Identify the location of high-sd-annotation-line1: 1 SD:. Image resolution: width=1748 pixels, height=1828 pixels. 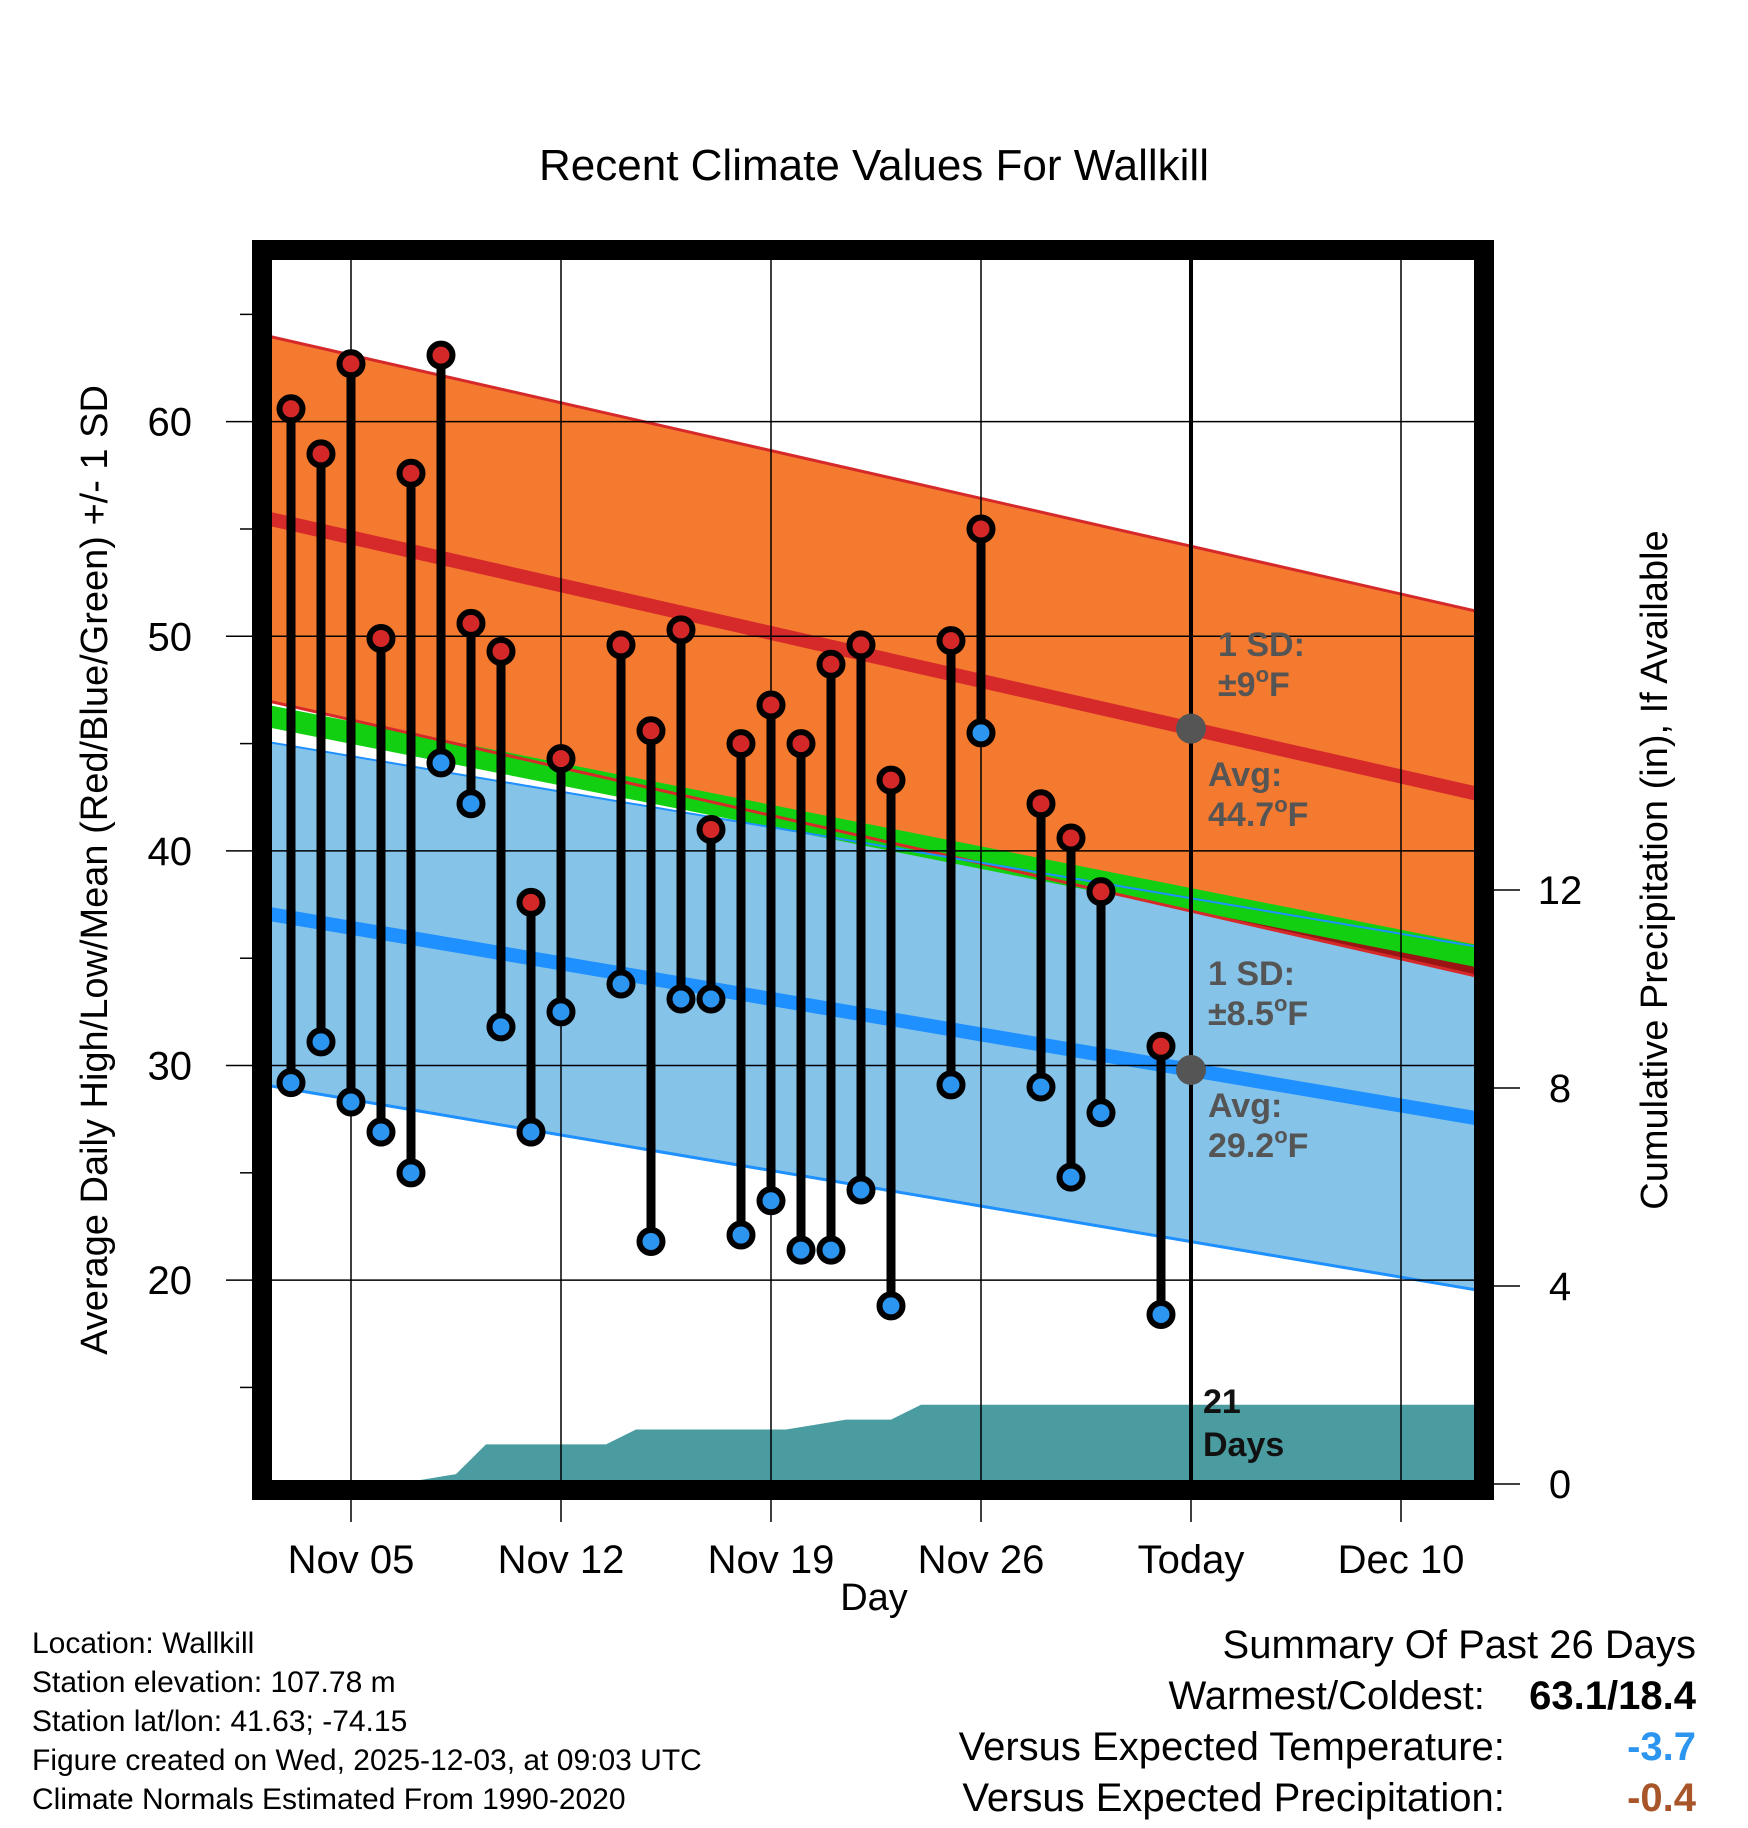
(1261, 645).